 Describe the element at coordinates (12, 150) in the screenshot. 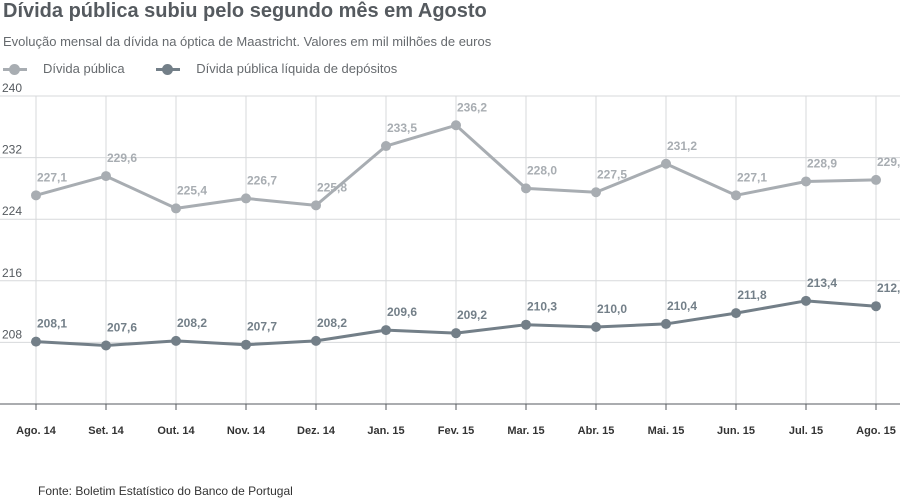

I see `y-tick-label-232: 232` at that location.